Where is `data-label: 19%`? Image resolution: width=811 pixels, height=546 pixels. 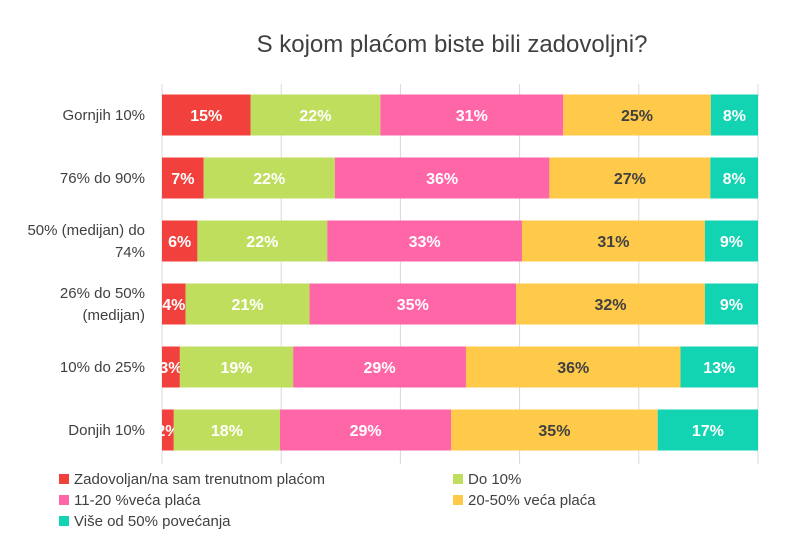
data-label: 19% is located at coordinates (236, 368).